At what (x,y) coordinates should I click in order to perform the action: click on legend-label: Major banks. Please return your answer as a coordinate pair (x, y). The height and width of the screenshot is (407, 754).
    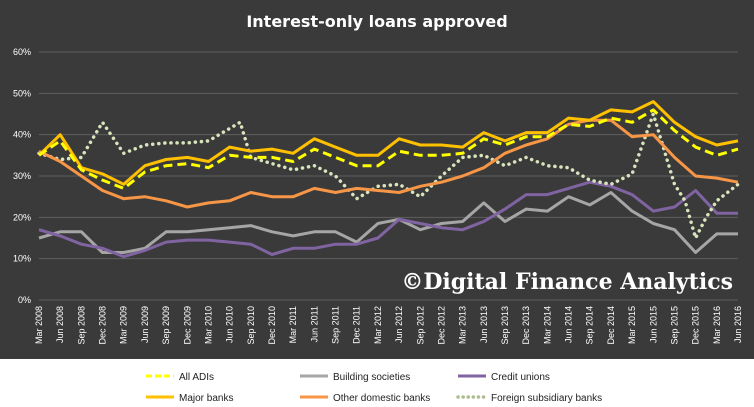
    Looking at the image, I should click on (206, 398).